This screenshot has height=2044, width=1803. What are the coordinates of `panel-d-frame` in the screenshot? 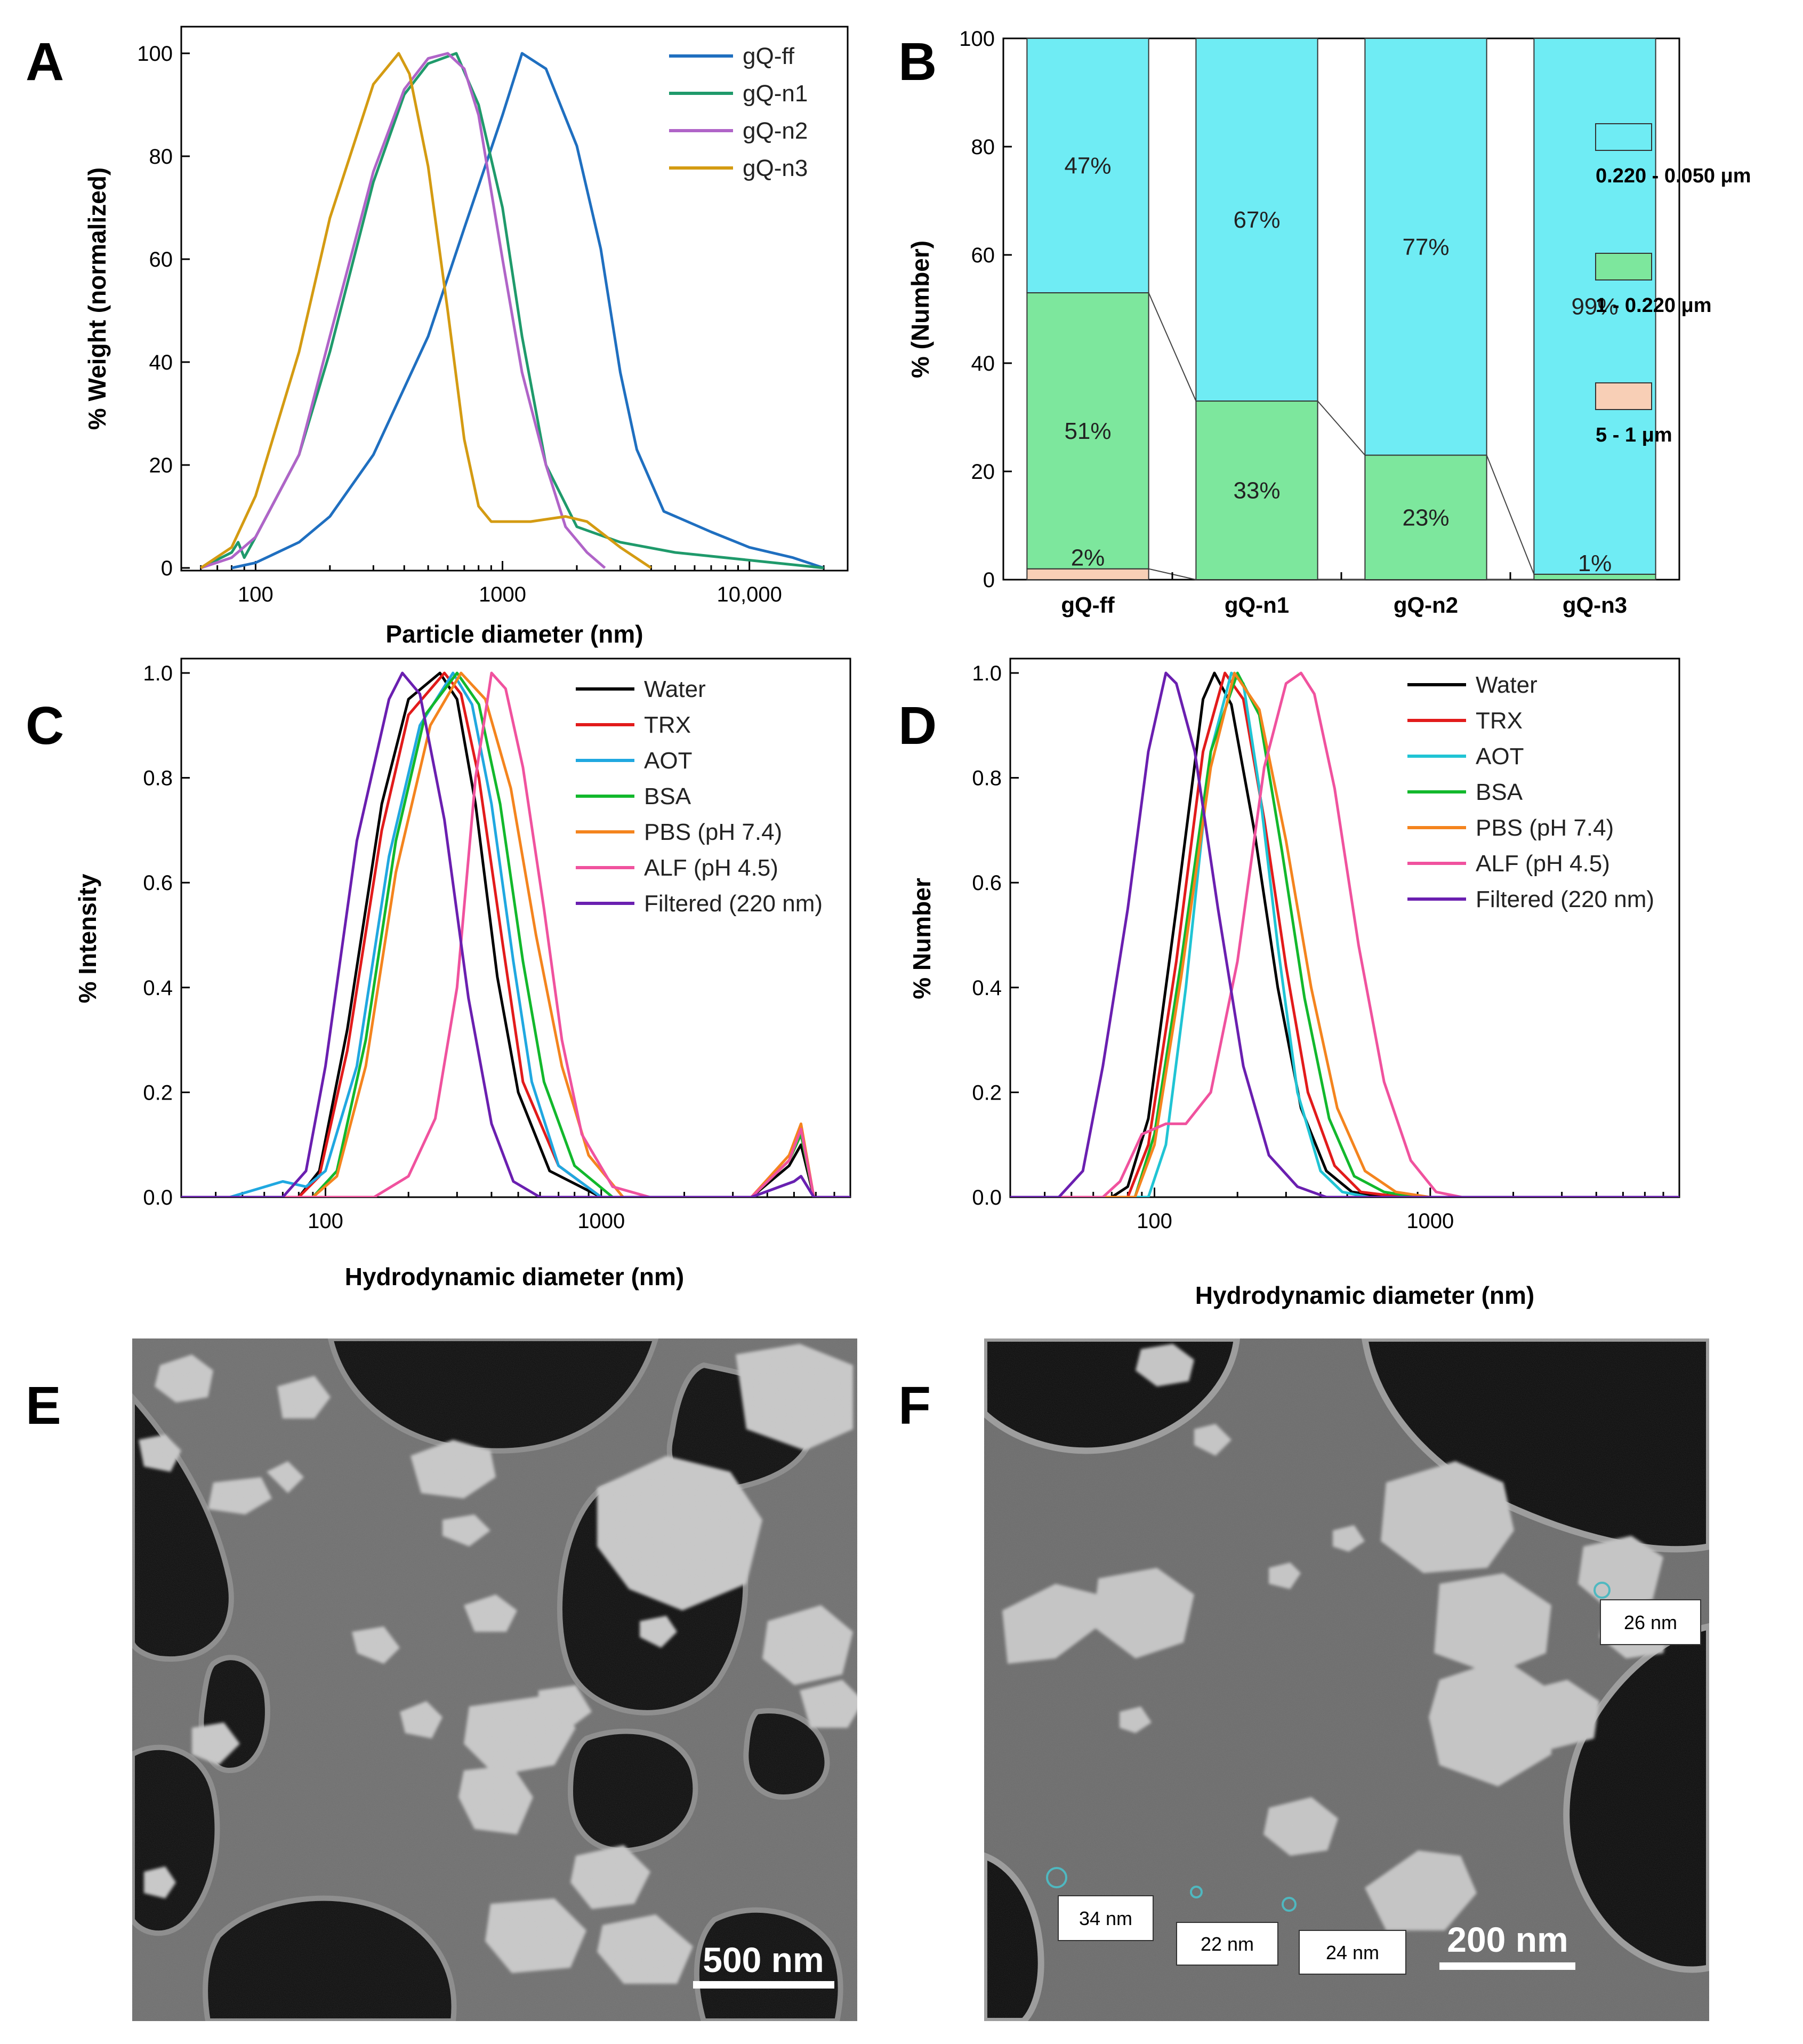 It's located at (1344, 928).